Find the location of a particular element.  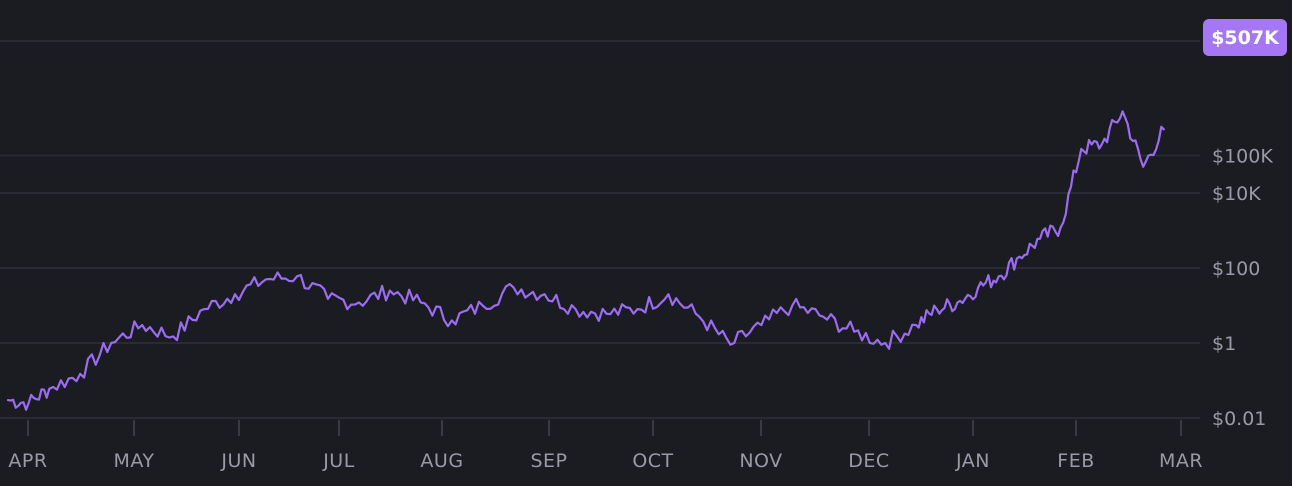

x-tick-label: SEP is located at coordinates (548, 461).